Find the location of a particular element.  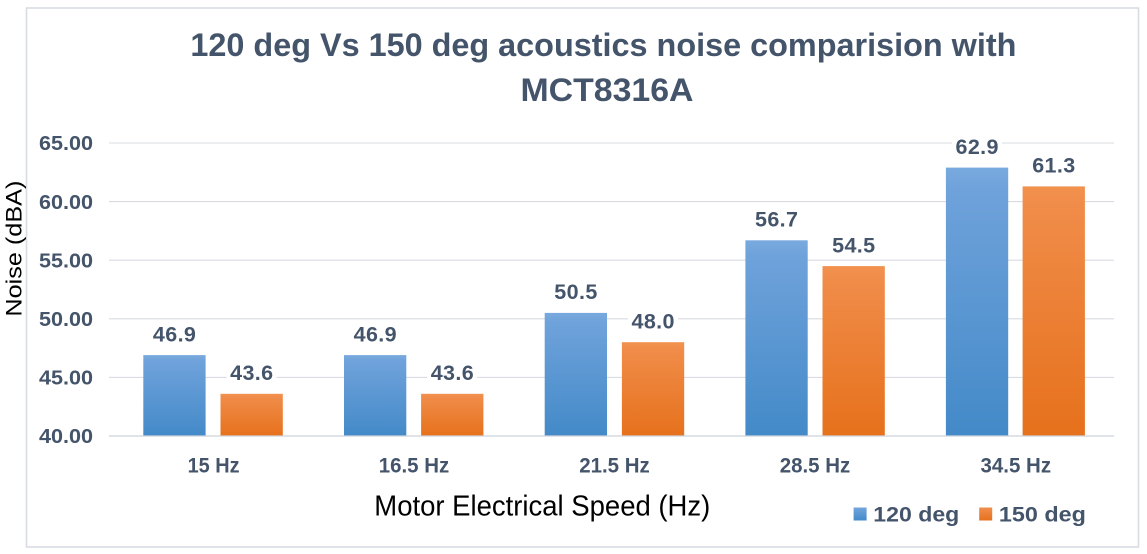

svg-text: 54.5 is located at coordinates (853, 245).